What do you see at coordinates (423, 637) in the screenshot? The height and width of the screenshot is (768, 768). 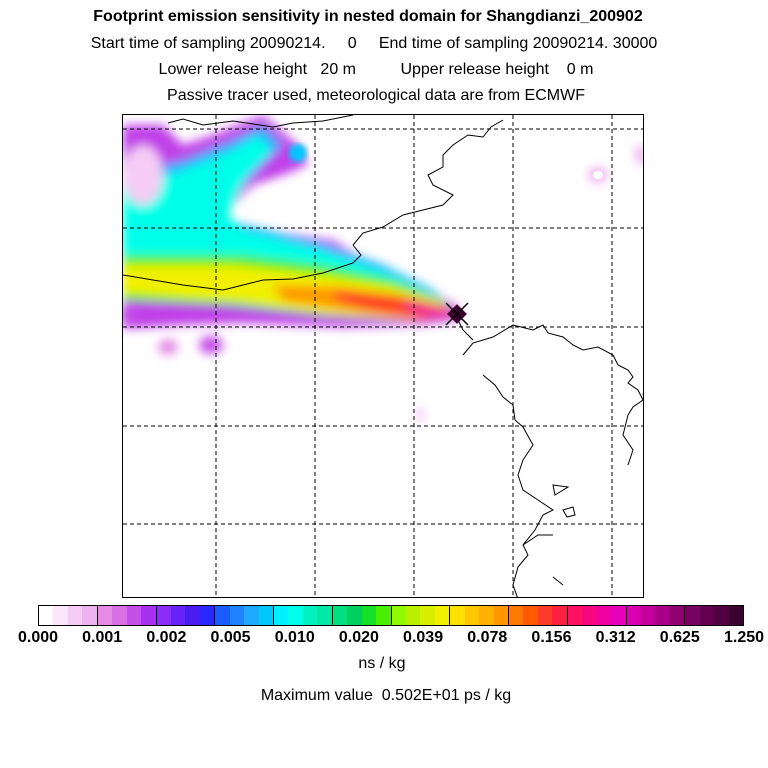 I see `colorbar-tick-label: 0.039` at bounding box center [423, 637].